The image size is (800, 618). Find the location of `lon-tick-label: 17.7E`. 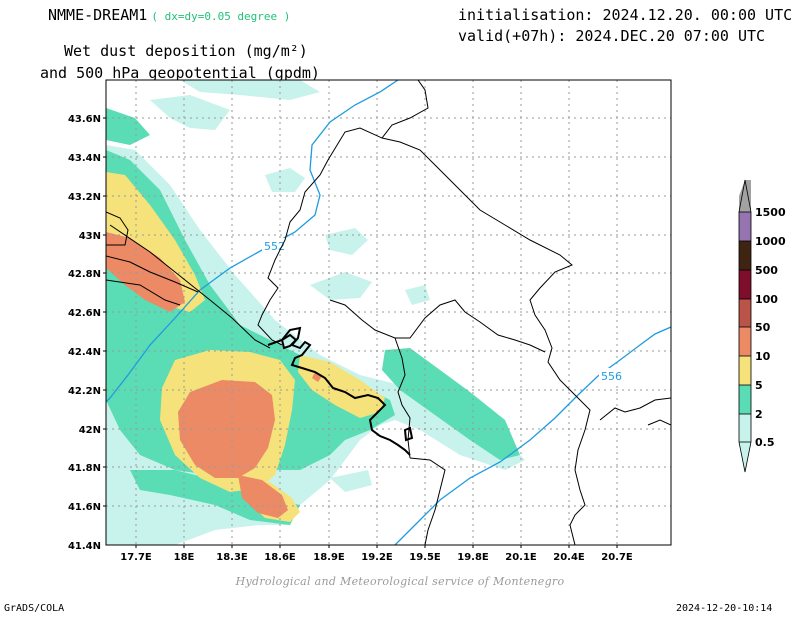

lon-tick-label: 17.7E is located at coordinates (136, 557).